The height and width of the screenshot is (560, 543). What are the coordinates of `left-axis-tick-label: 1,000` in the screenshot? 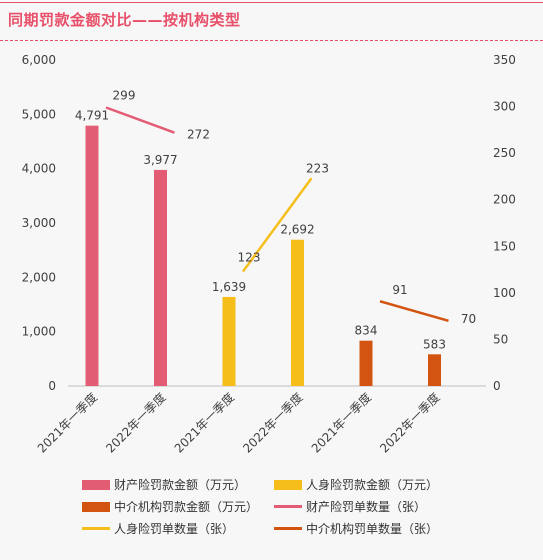 It's located at (39, 332).